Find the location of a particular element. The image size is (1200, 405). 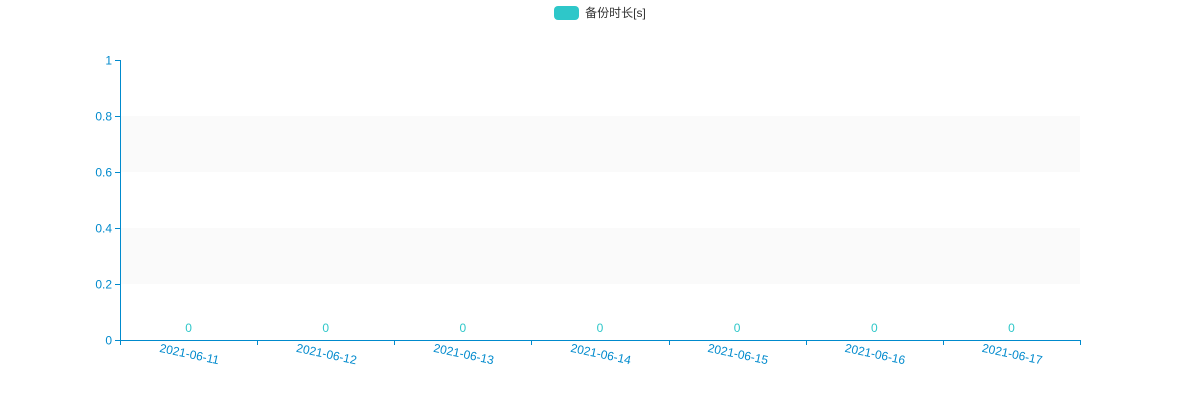

x-tick-label: 2021-06-14 is located at coordinates (600, 354).